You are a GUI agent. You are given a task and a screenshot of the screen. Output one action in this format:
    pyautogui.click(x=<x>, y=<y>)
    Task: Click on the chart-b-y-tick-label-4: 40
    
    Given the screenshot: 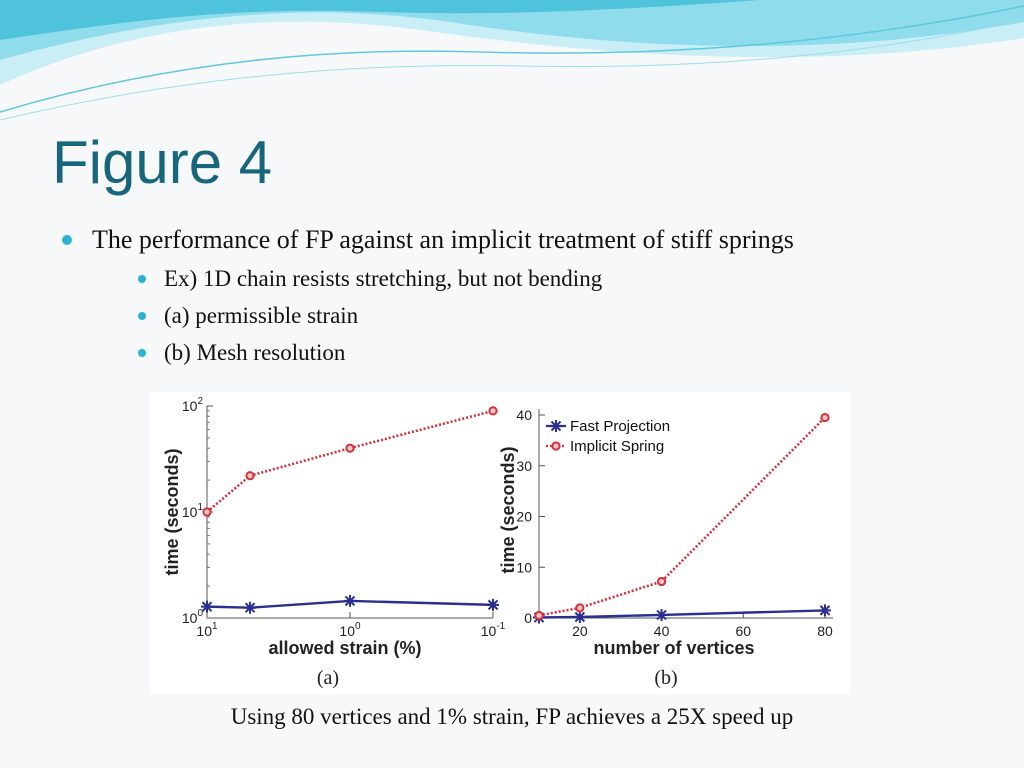 What is the action you would take?
    pyautogui.click(x=524, y=415)
    